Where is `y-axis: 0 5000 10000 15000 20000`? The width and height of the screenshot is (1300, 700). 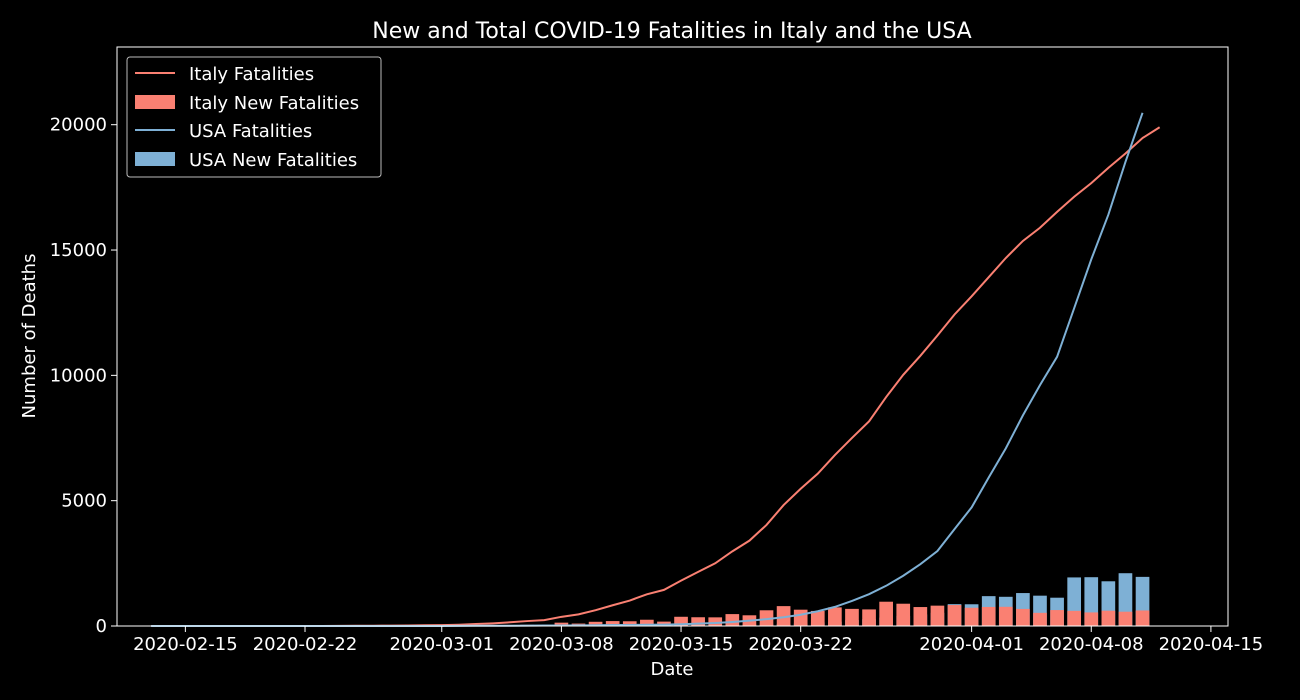 y-axis: 0 5000 10000 15000 20000 is located at coordinates (83, 376).